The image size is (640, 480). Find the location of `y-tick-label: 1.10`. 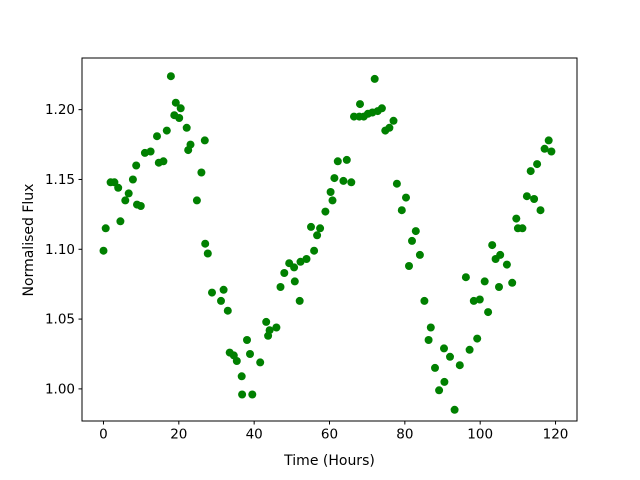

y-tick-label: 1.10 is located at coordinates (60, 250).